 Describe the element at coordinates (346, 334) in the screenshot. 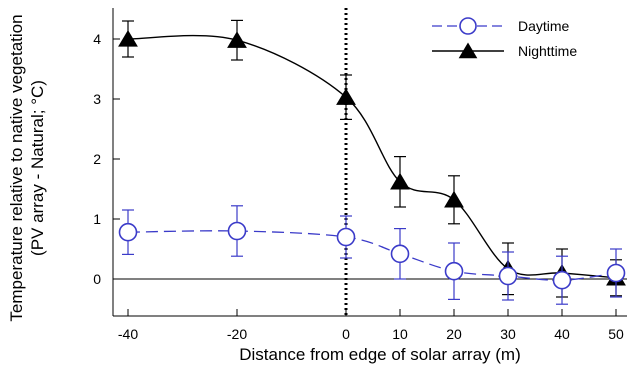

I see `x-tick-label: 0` at that location.